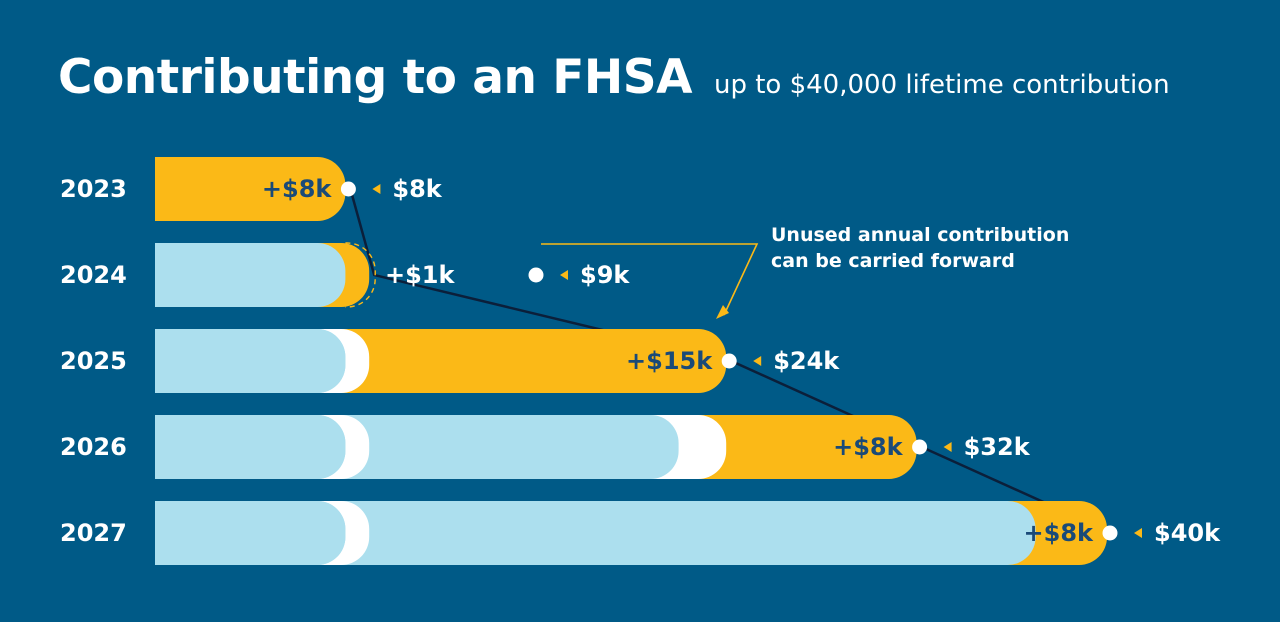  What do you see at coordinates (420, 275) in the screenshot?
I see `added-label-2024: +$1k` at bounding box center [420, 275].